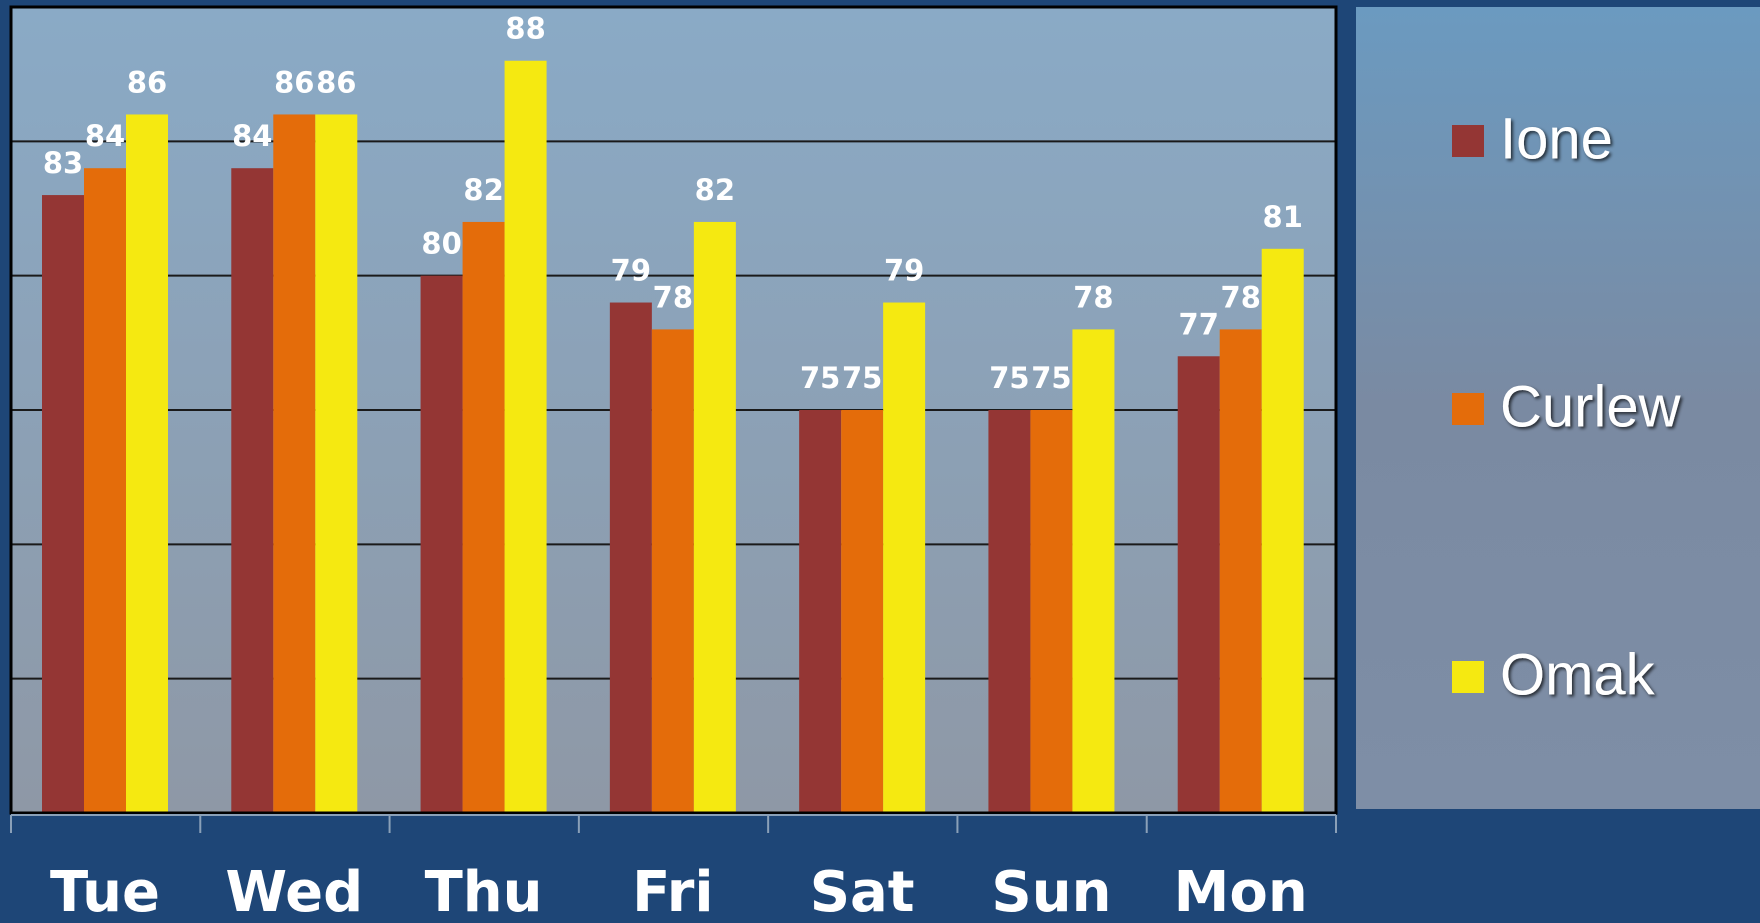 The width and height of the screenshot is (1760, 923). I want to click on legend-label: Ione, so click(1556, 138).